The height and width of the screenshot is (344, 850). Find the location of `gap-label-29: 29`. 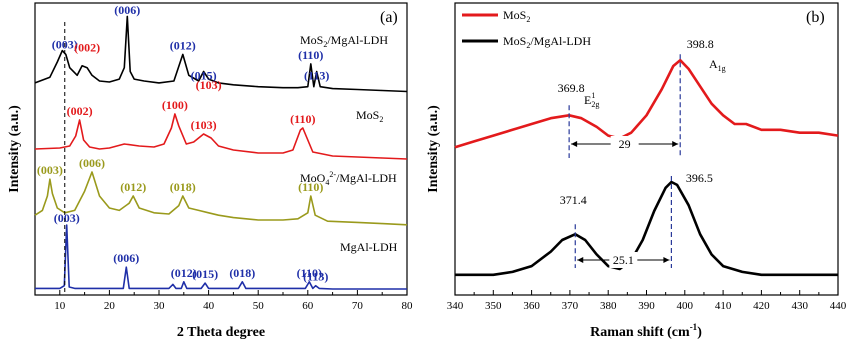

gap-label-29: 29 is located at coordinates (625, 144).